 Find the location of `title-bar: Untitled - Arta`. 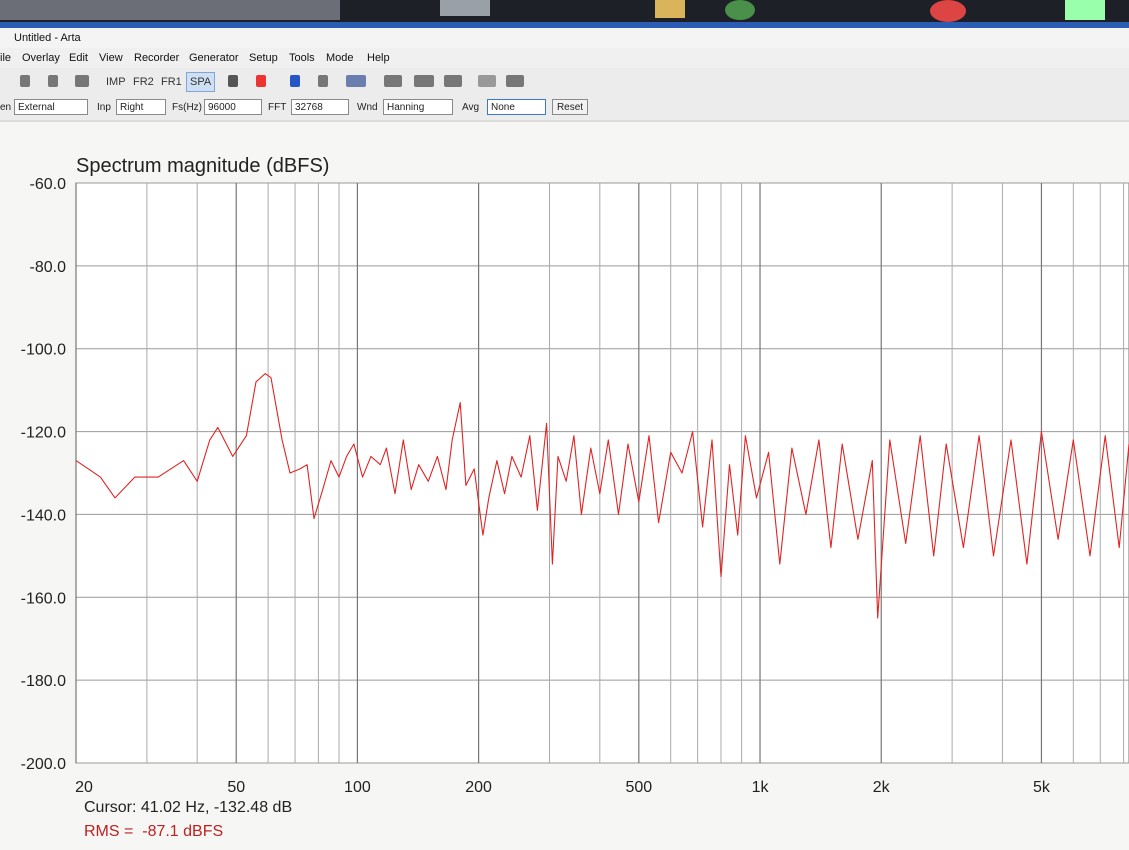

title-bar: Untitled - Arta is located at coordinates (564, 38).